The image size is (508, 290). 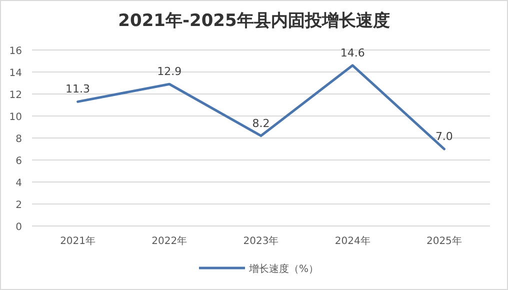 What do you see at coordinates (78, 89) in the screenshot?
I see `data-label: 11.3` at bounding box center [78, 89].